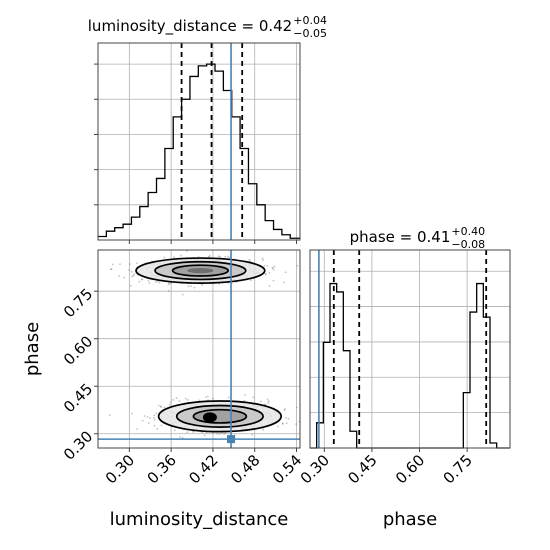 This screenshot has height=550, width=550. What do you see at coordinates (162, 26) in the screenshot?
I see `title-param: luminosity_distance` at bounding box center [162, 26].